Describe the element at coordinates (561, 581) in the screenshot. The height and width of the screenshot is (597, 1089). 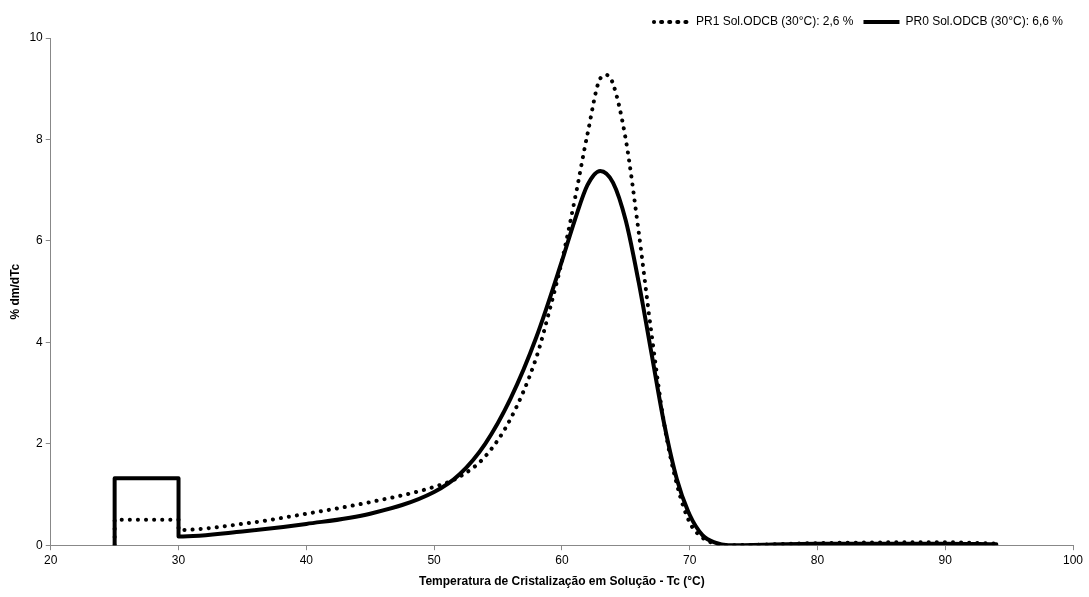
I see `x-axis-title: Temperatura de Cristalização em Solução - Tc (°C)` at that location.